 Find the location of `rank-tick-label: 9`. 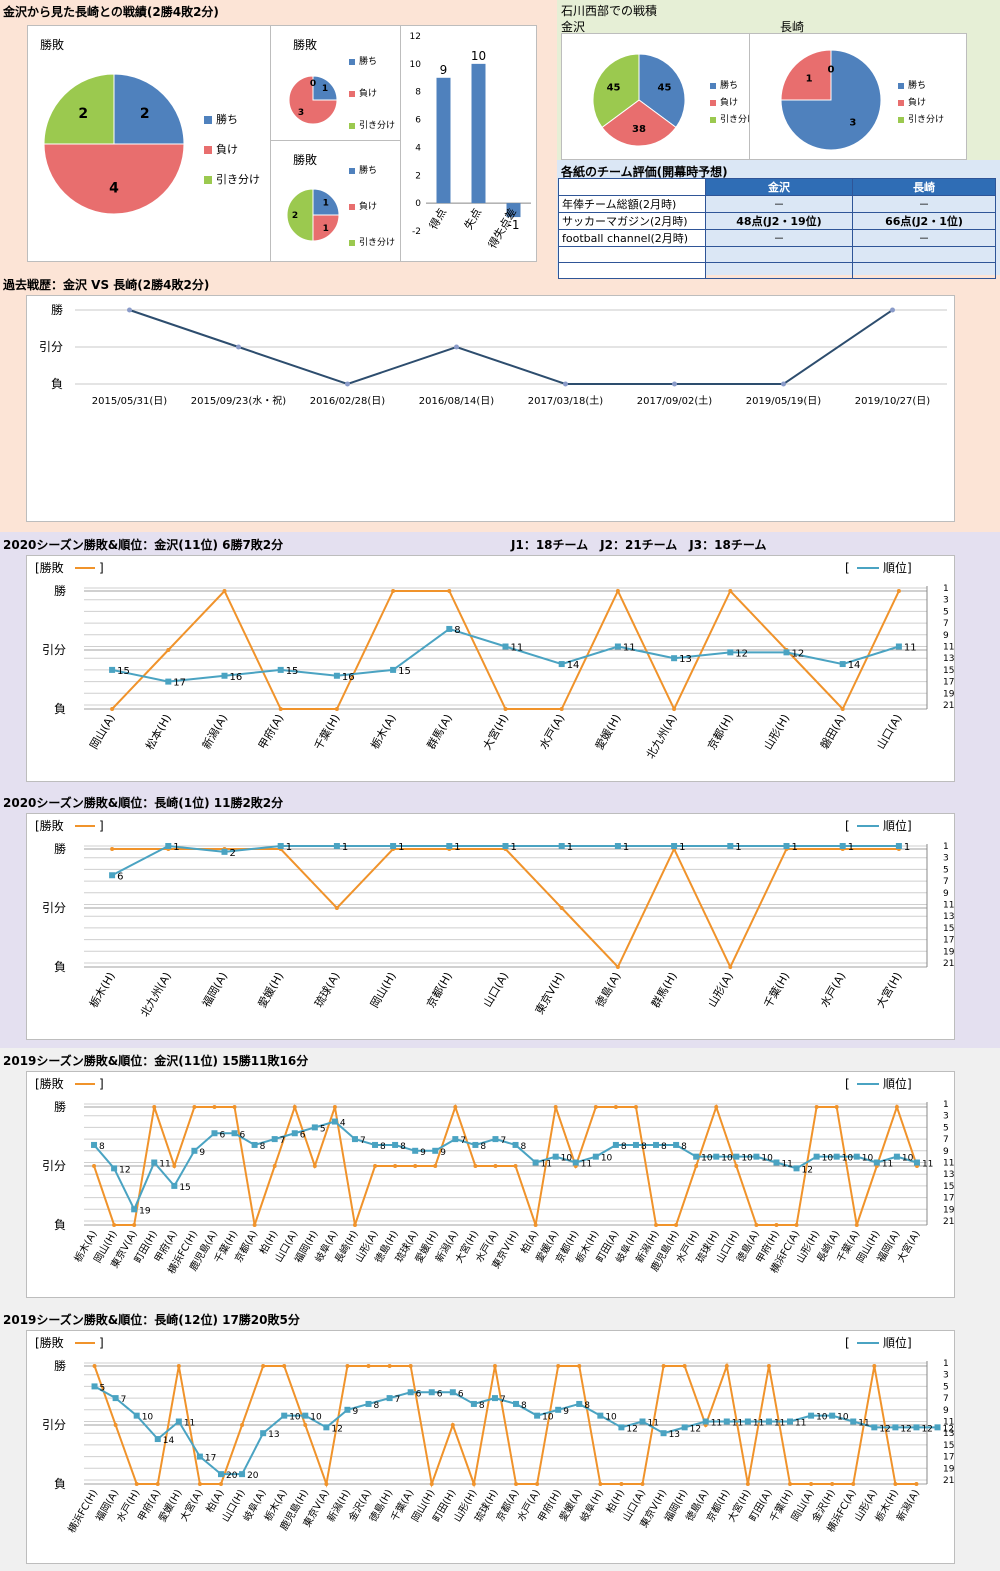

rank-tick-label: 9 is located at coordinates (946, 1152).